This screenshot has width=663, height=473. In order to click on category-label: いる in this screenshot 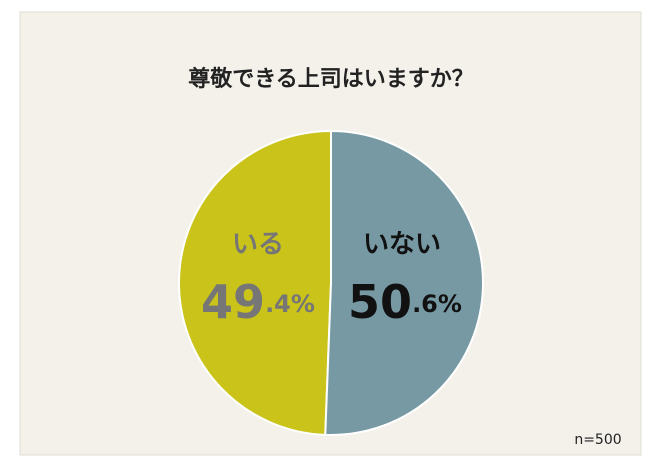, I will do `click(258, 245)`.